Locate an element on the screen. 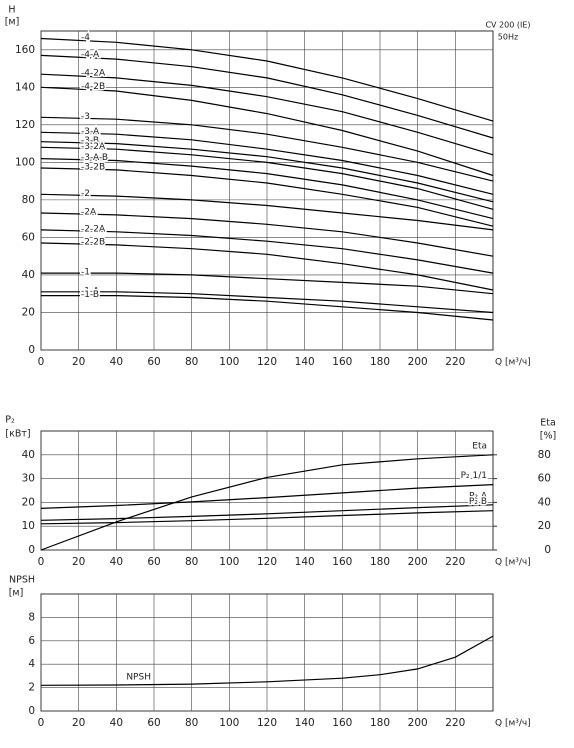  y-tick-label: 10 is located at coordinates (28, 526).